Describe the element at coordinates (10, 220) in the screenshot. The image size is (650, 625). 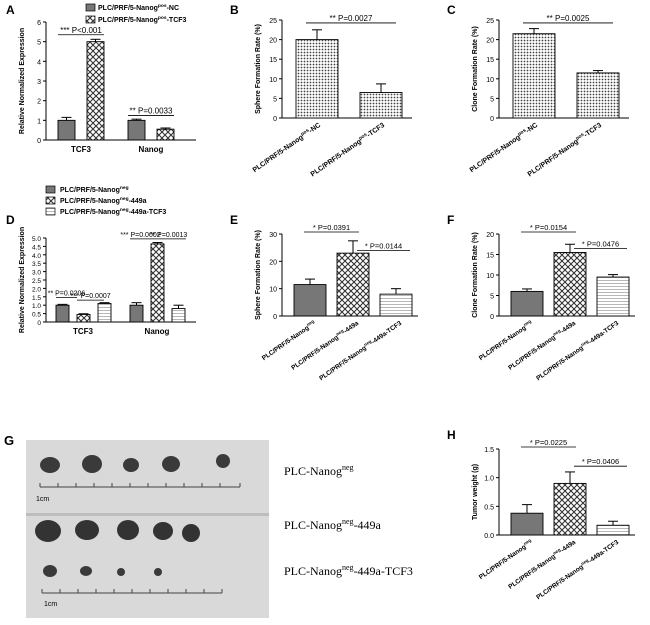
I see `panel-label-d: D` at that location.